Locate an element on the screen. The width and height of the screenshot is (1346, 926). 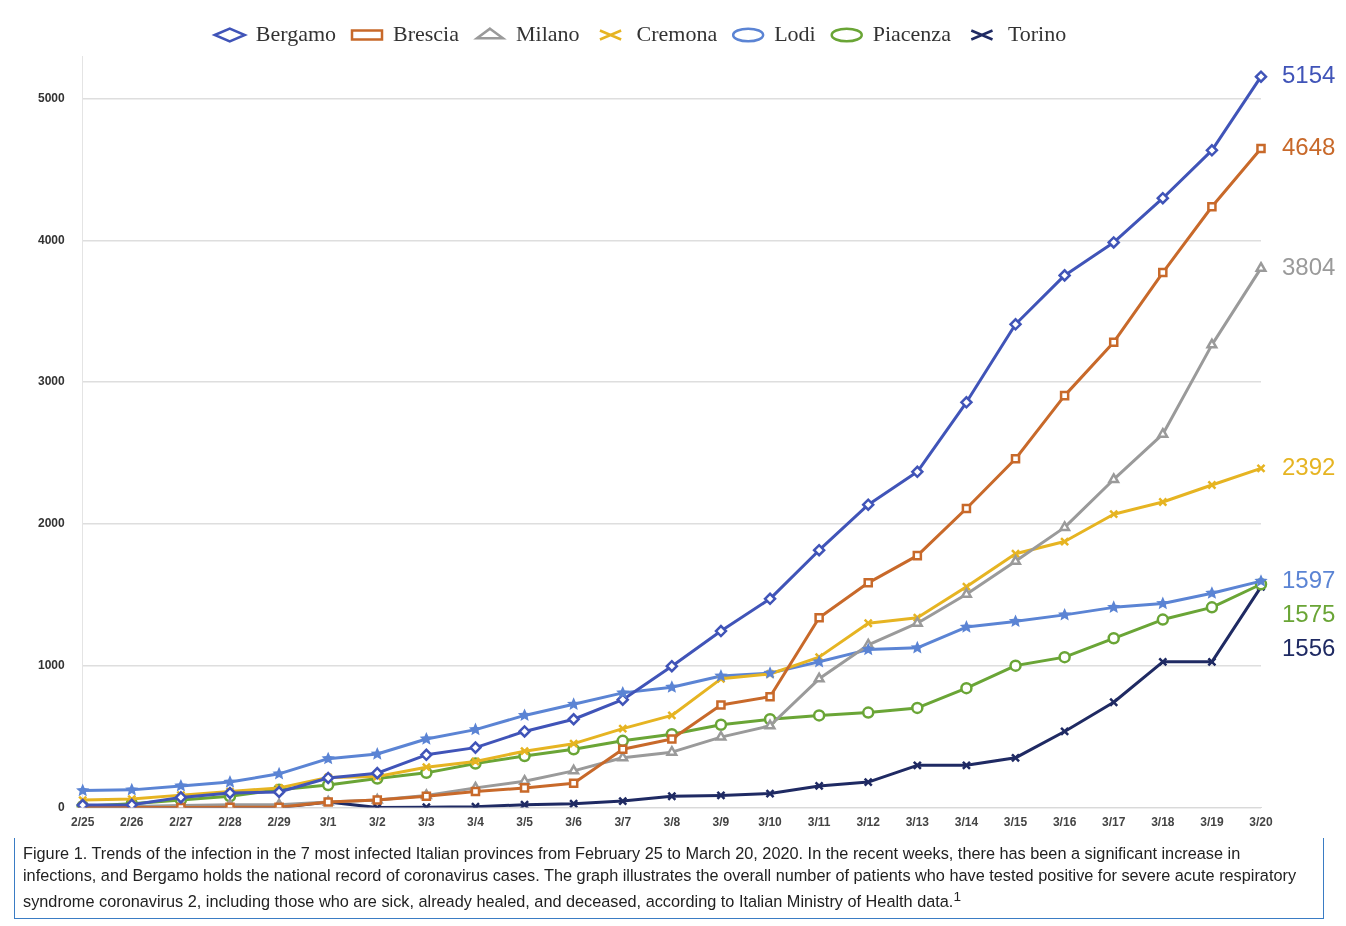
legend-label: Torino is located at coordinates (1037, 33).